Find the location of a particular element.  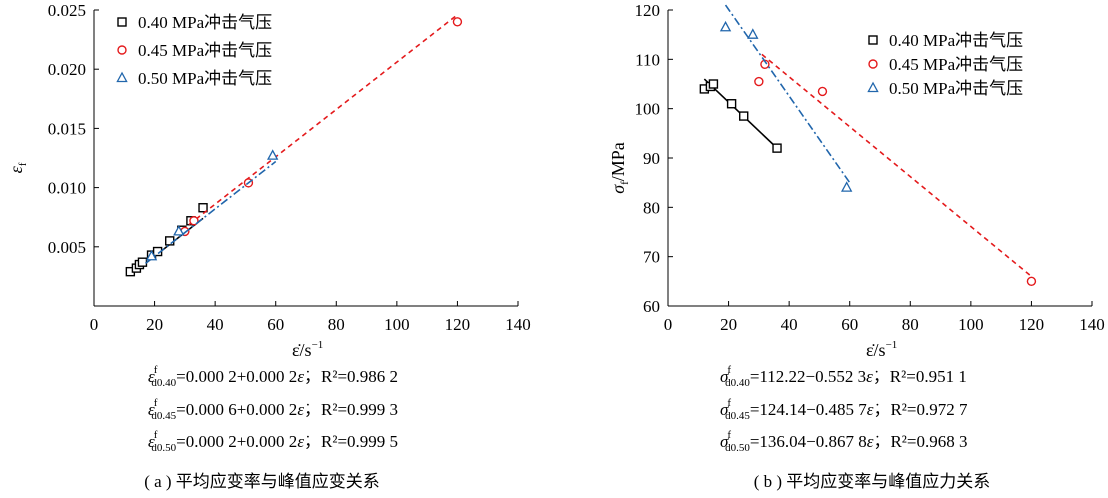

fit-equation: εf d0.40=0.000 2+0.000 2ε̇，R²=0.986 2 is located at coordinates (273, 376).